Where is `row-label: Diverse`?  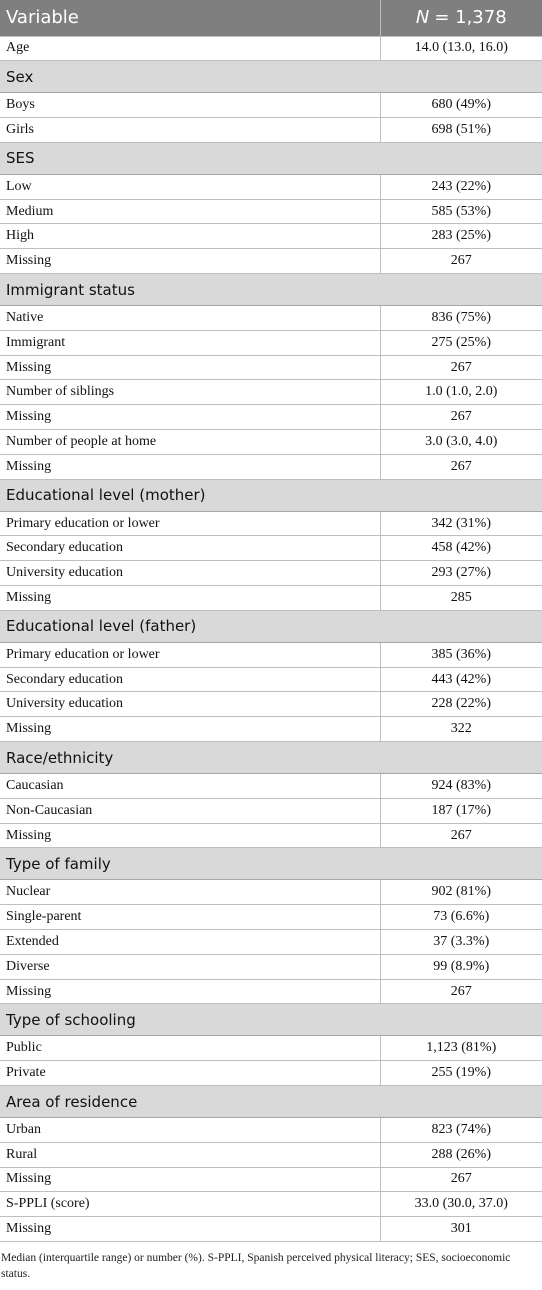
row-label: Diverse is located at coordinates (190, 967).